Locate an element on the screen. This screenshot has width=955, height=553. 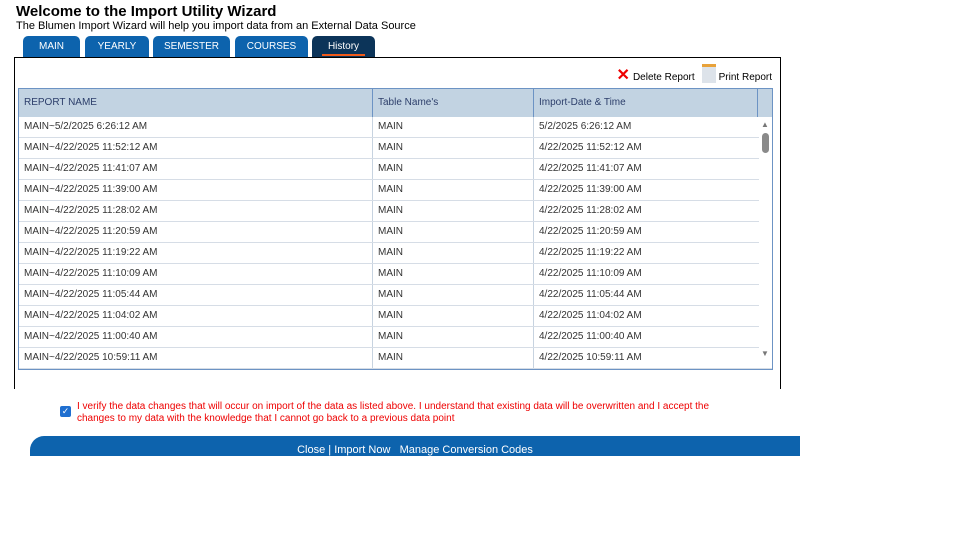
column-header-table-name: Table Name's is located at coordinates (453, 103).